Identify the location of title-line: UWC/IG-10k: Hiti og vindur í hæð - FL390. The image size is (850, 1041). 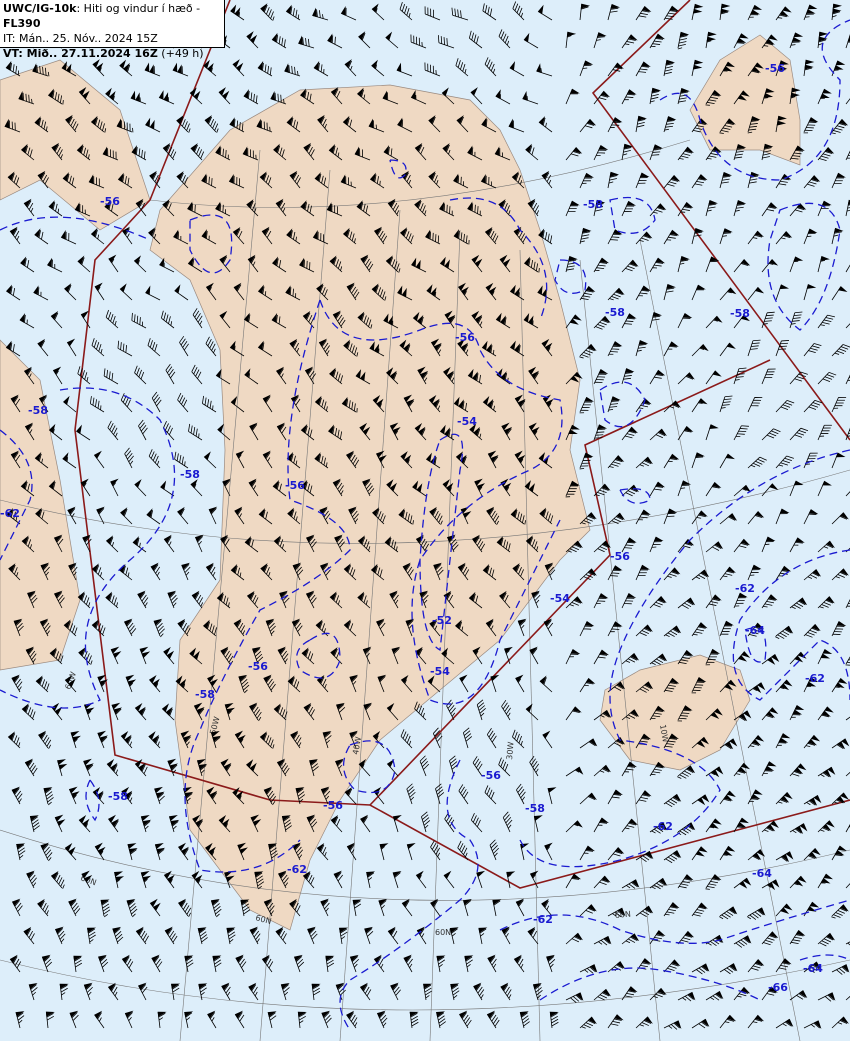
(112, 16).